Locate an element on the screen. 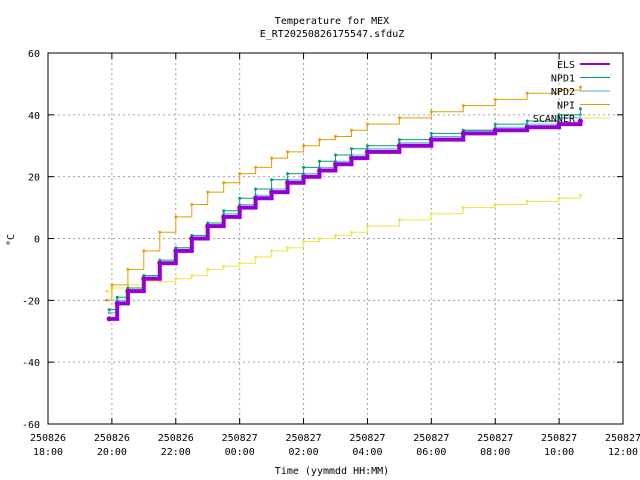 This screenshot has width=640, height=480. y-tick-label: -20 is located at coordinates (31, 301).